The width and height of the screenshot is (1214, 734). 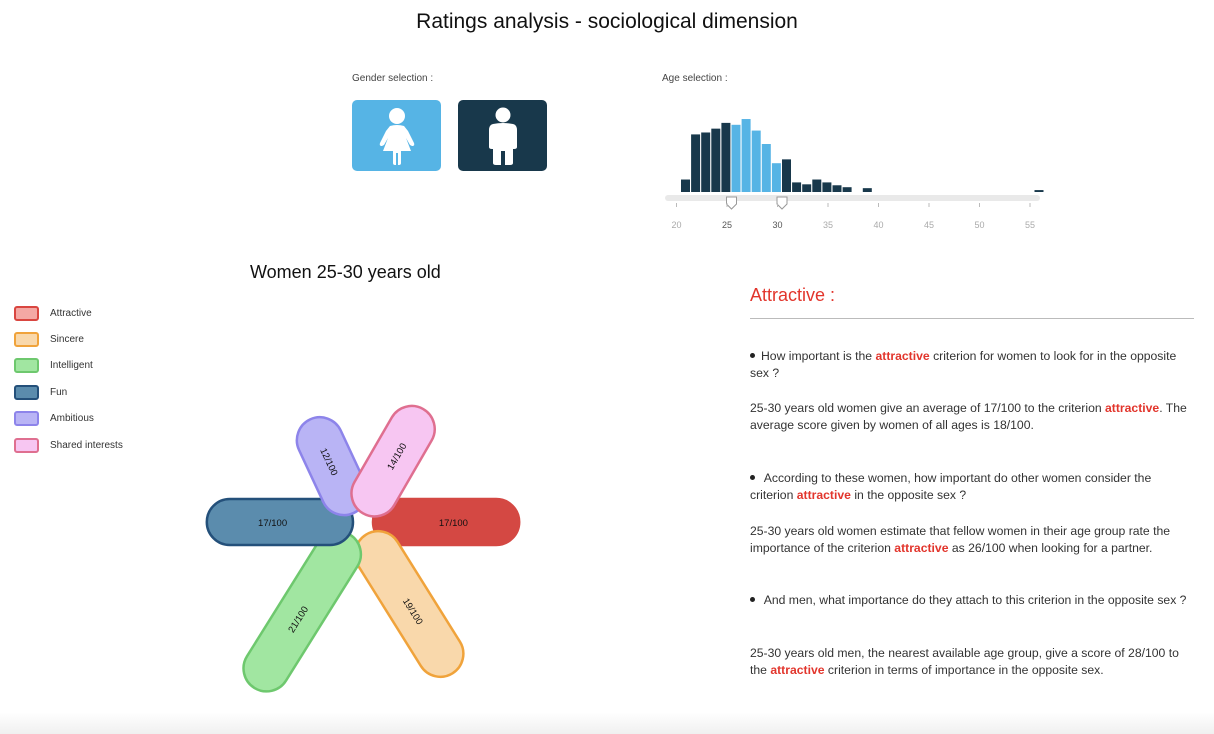 What do you see at coordinates (607, 723) in the screenshot?
I see `bottom-shadow` at bounding box center [607, 723].